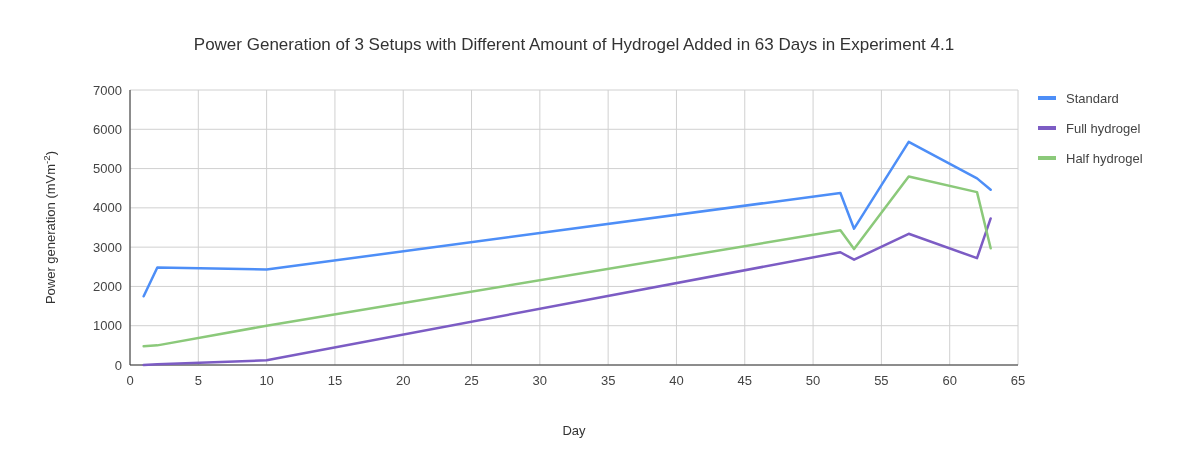 The image size is (1201, 463). Describe the element at coordinates (949, 380) in the screenshot. I see `x-tick-label: 60` at that location.